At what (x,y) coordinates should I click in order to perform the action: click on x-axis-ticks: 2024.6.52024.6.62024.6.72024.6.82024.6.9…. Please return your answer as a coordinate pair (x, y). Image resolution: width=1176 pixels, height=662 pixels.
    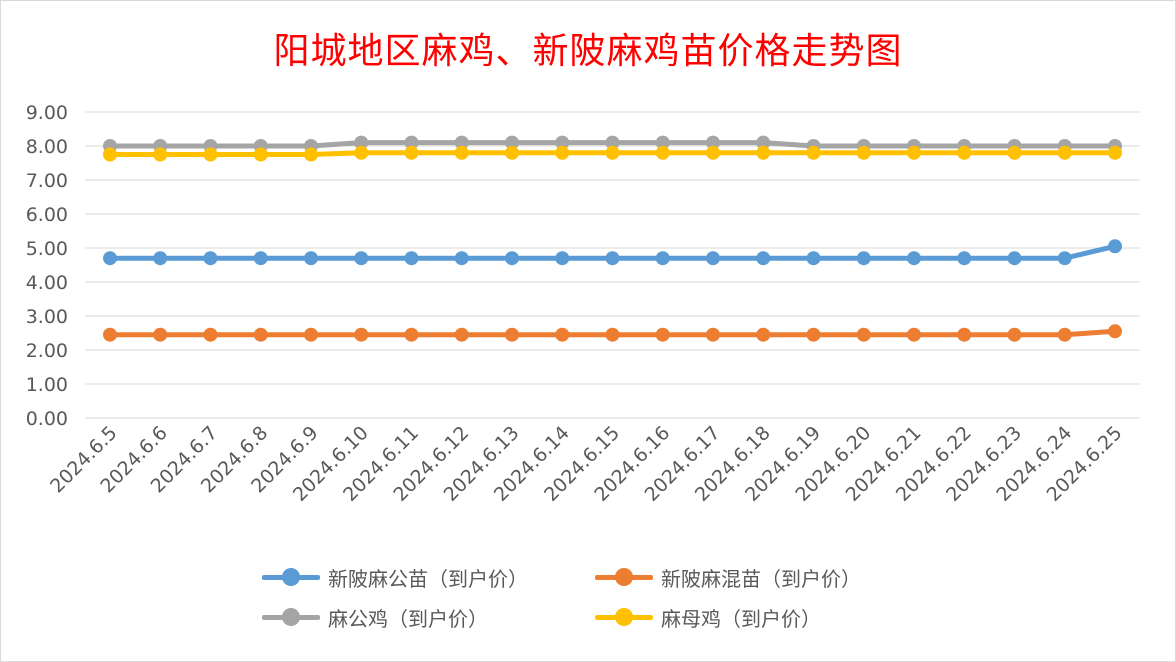
    Looking at the image, I should click on (586, 464).